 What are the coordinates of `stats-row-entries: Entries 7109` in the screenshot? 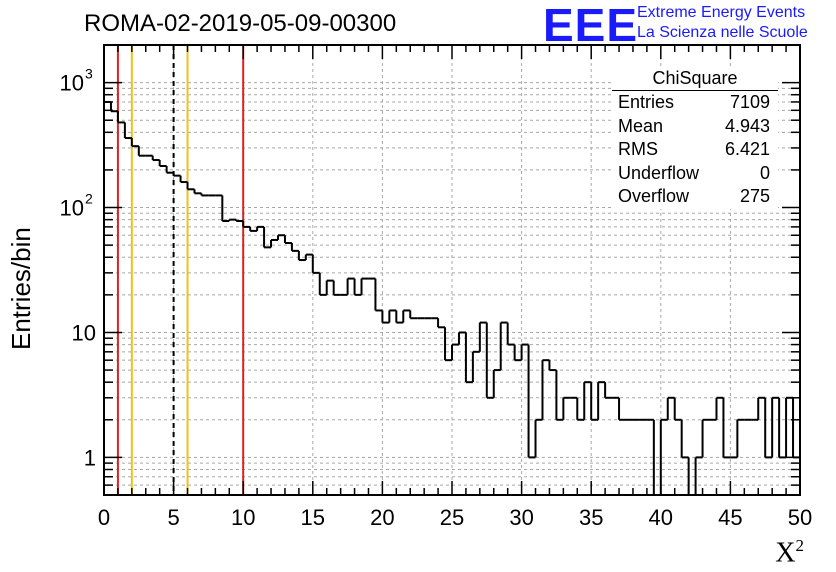 It's located at (695, 103).